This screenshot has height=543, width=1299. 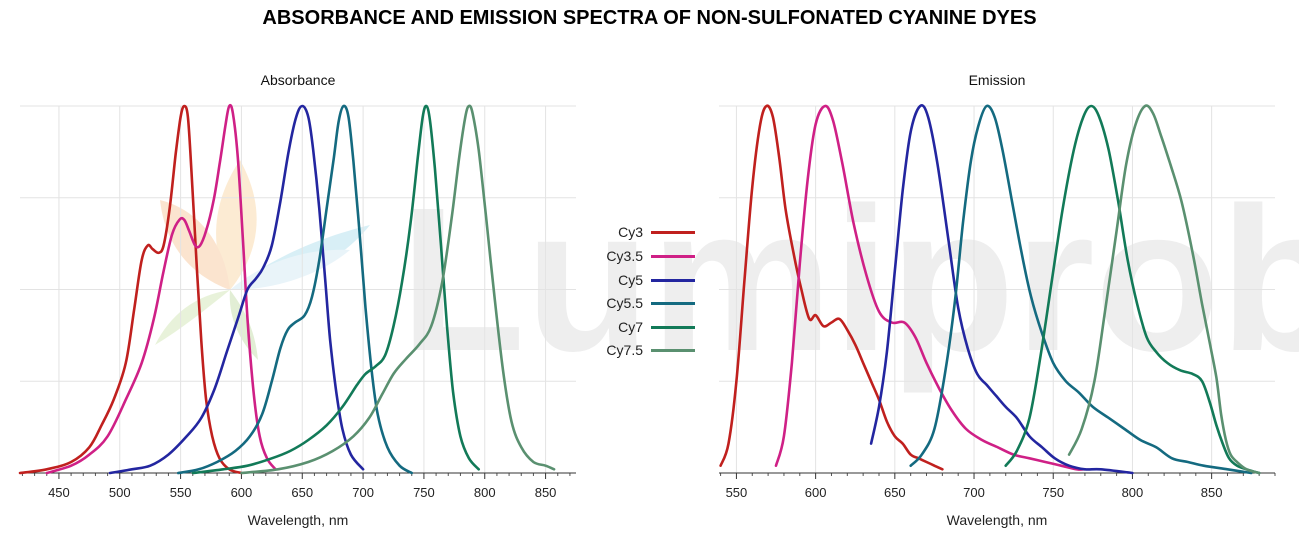 I want to click on luminous-logo-icon, so click(x=262, y=260).